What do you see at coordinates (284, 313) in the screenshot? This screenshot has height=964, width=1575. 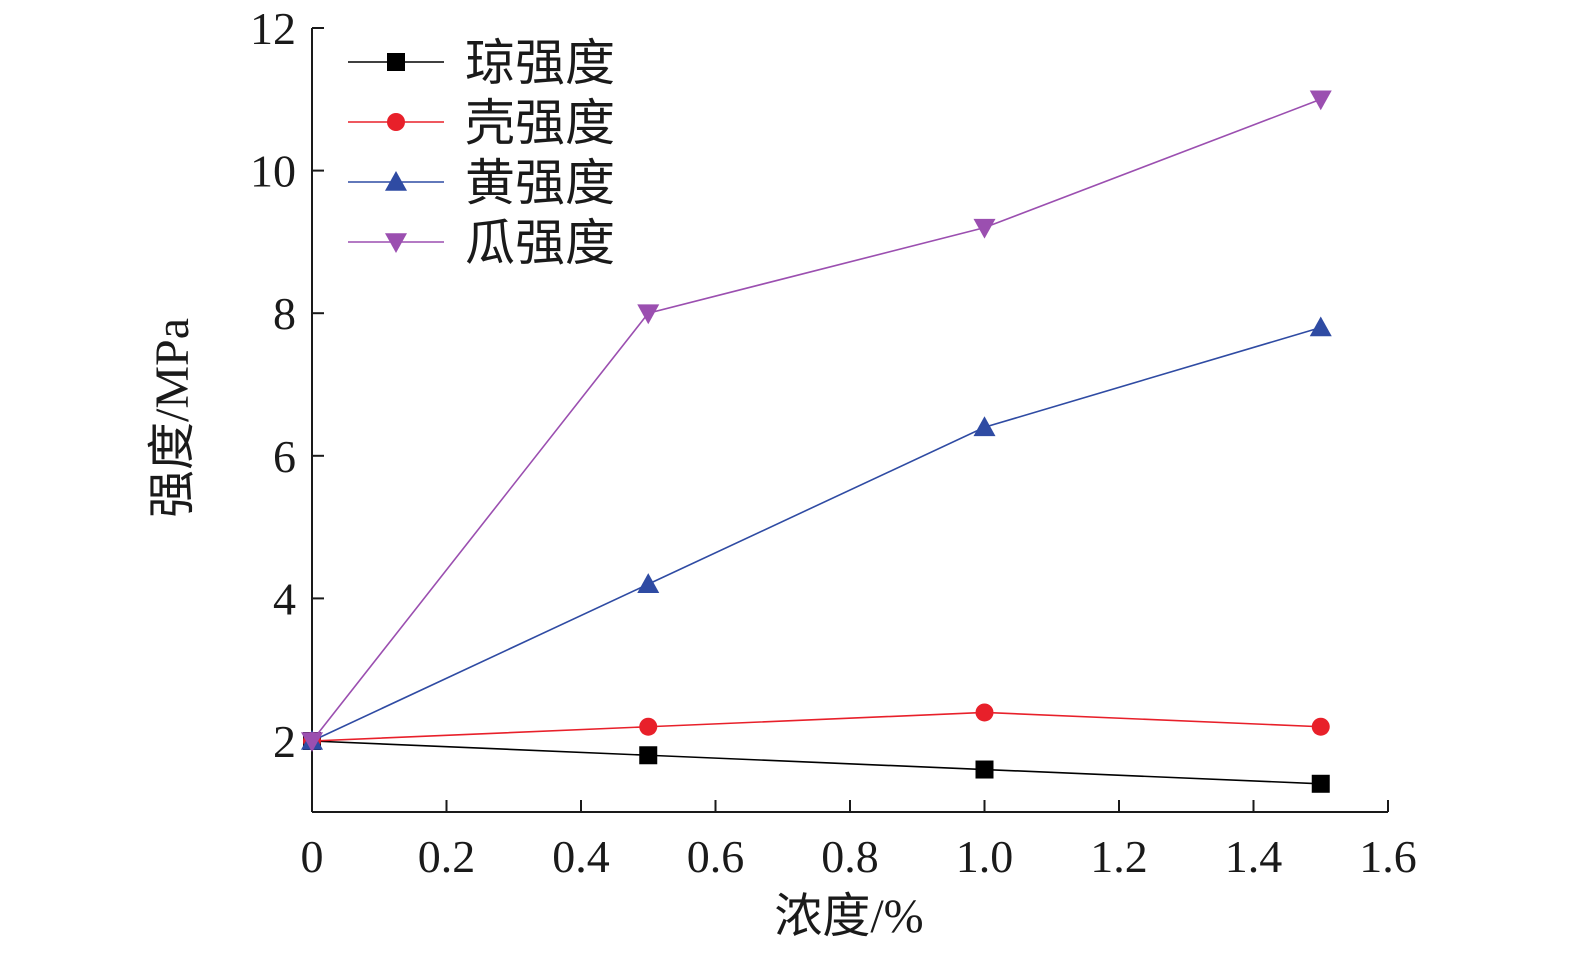 I see `y-tick-label: 8` at bounding box center [284, 313].